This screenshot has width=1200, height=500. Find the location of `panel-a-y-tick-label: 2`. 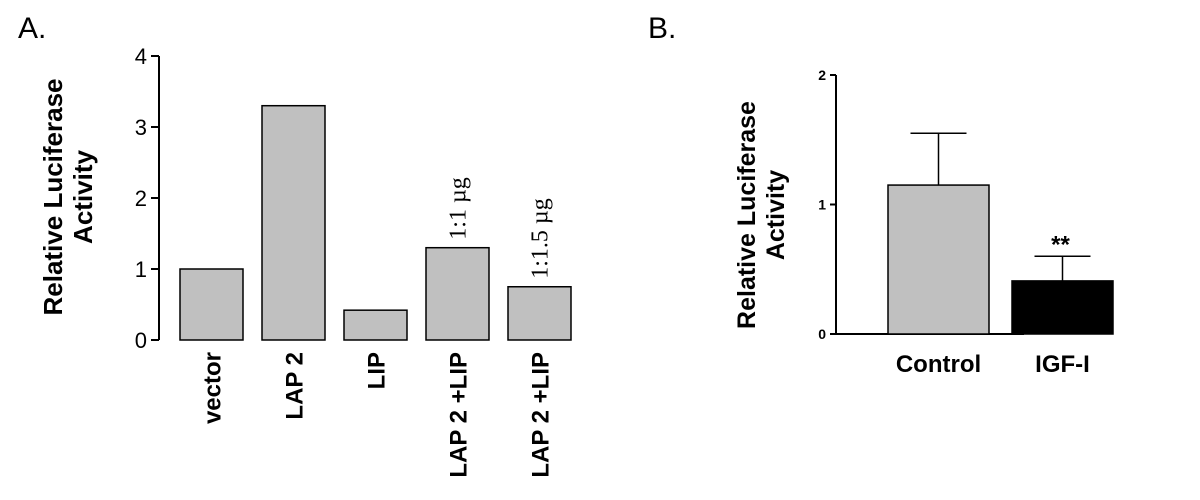

panel-a-y-tick-label: 2 is located at coordinates (141, 198).